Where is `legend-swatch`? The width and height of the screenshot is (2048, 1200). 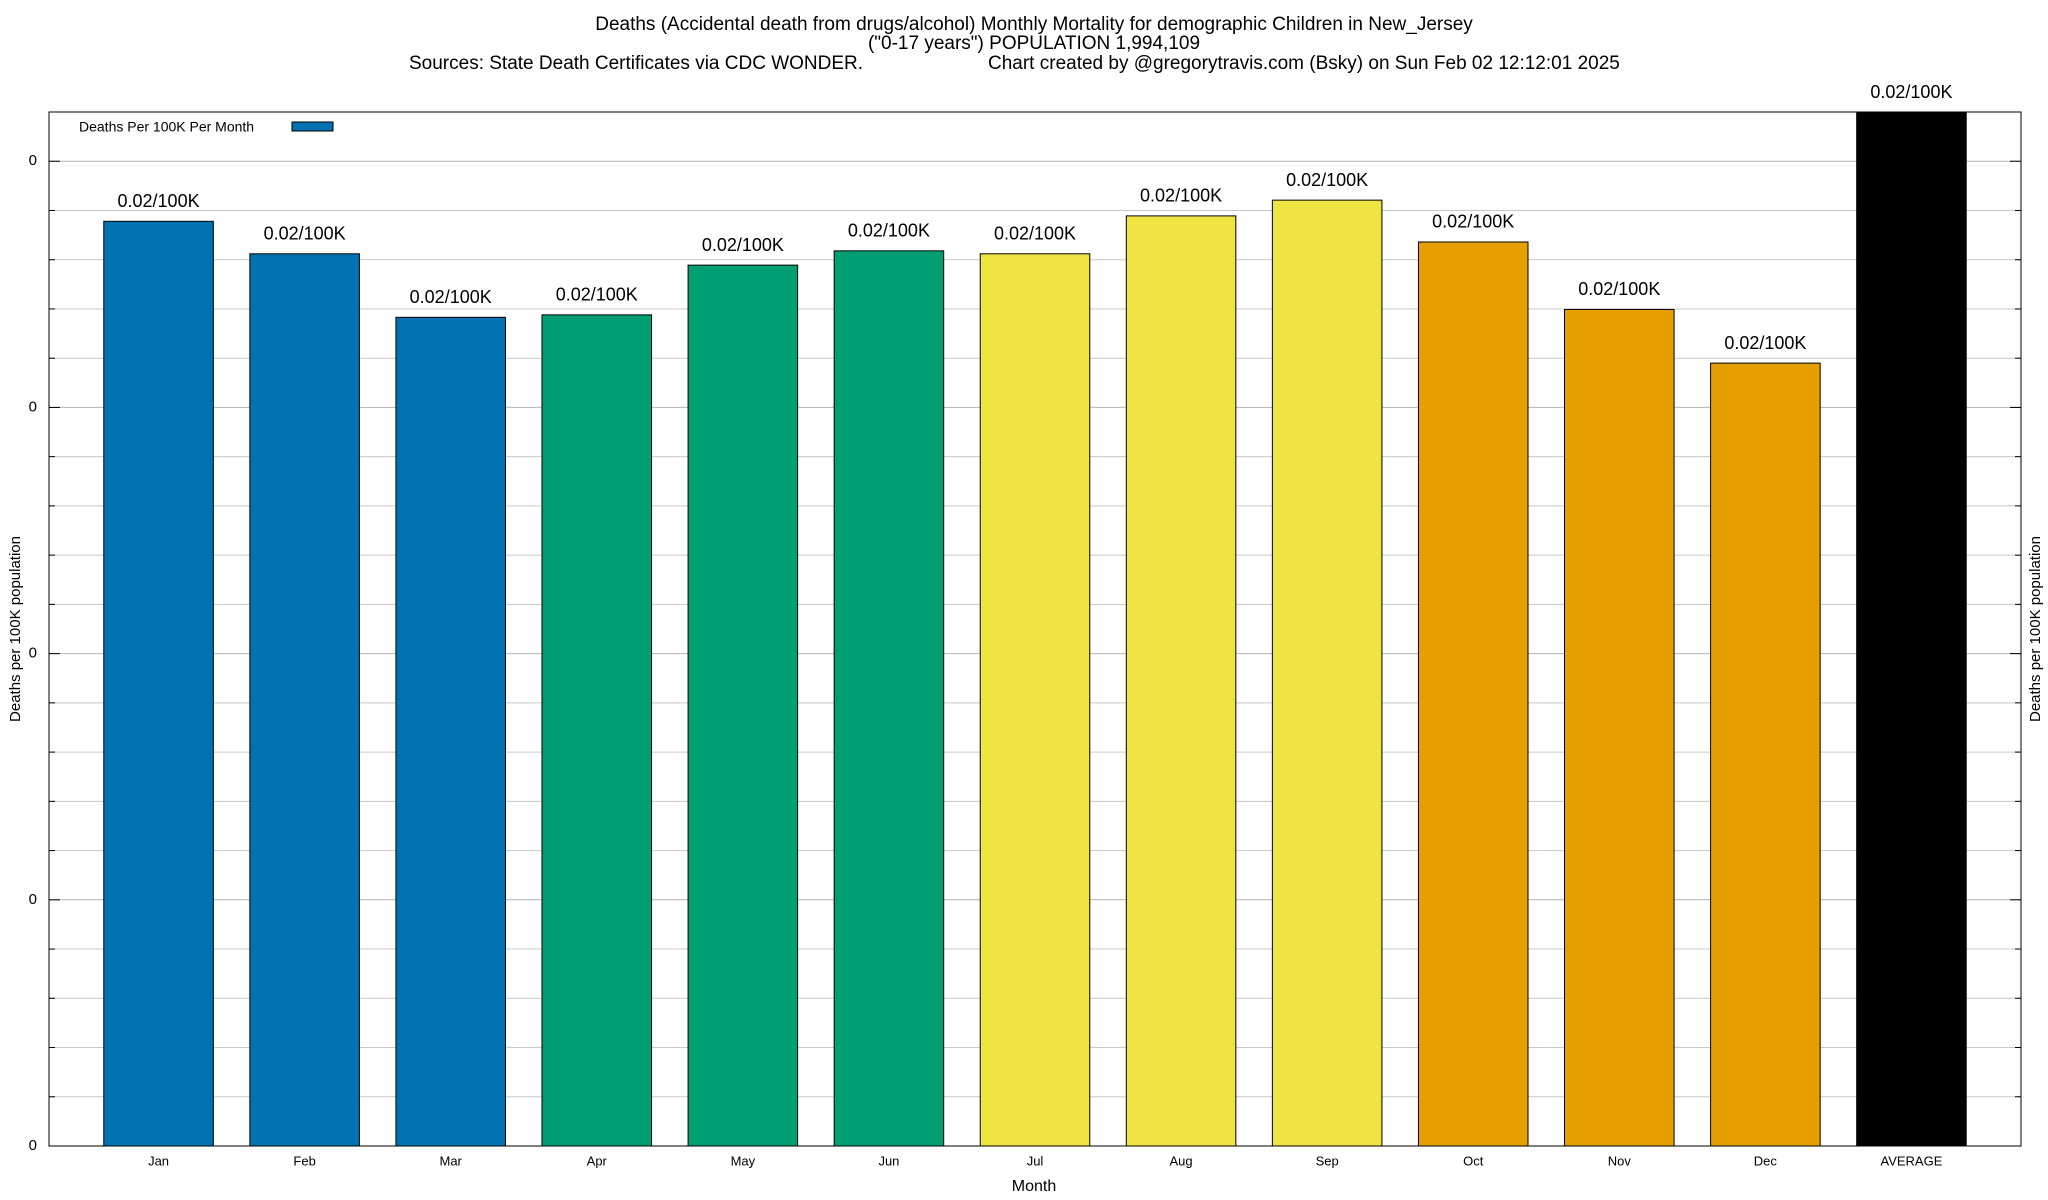 legend-swatch is located at coordinates (312, 126).